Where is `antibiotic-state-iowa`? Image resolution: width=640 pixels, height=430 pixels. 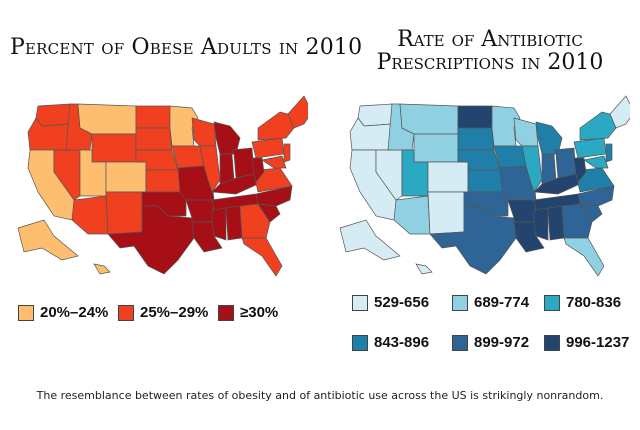
antibiotic-state-iowa is located at coordinates (510, 157).